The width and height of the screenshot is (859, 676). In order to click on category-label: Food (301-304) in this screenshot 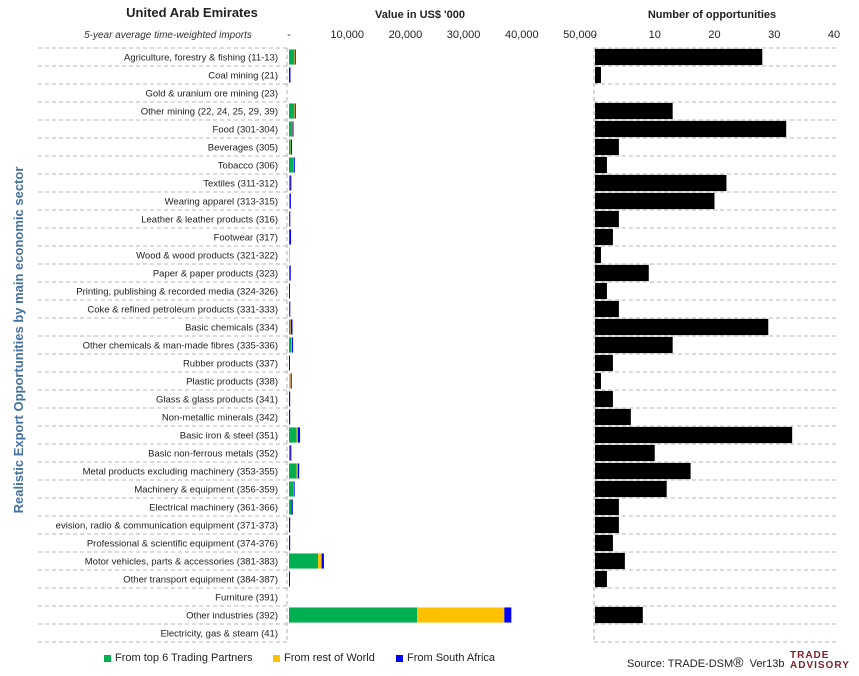, I will do `click(245, 130)`.